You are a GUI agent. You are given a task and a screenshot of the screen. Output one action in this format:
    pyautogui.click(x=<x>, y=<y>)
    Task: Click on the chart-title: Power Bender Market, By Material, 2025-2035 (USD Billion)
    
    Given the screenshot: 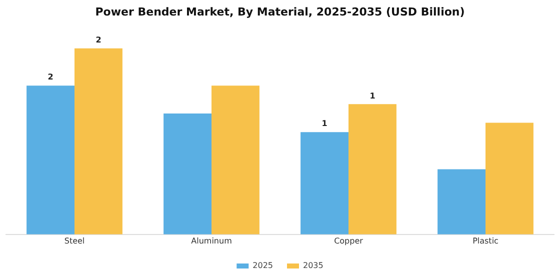 What is the action you would take?
    pyautogui.click(x=280, y=11)
    